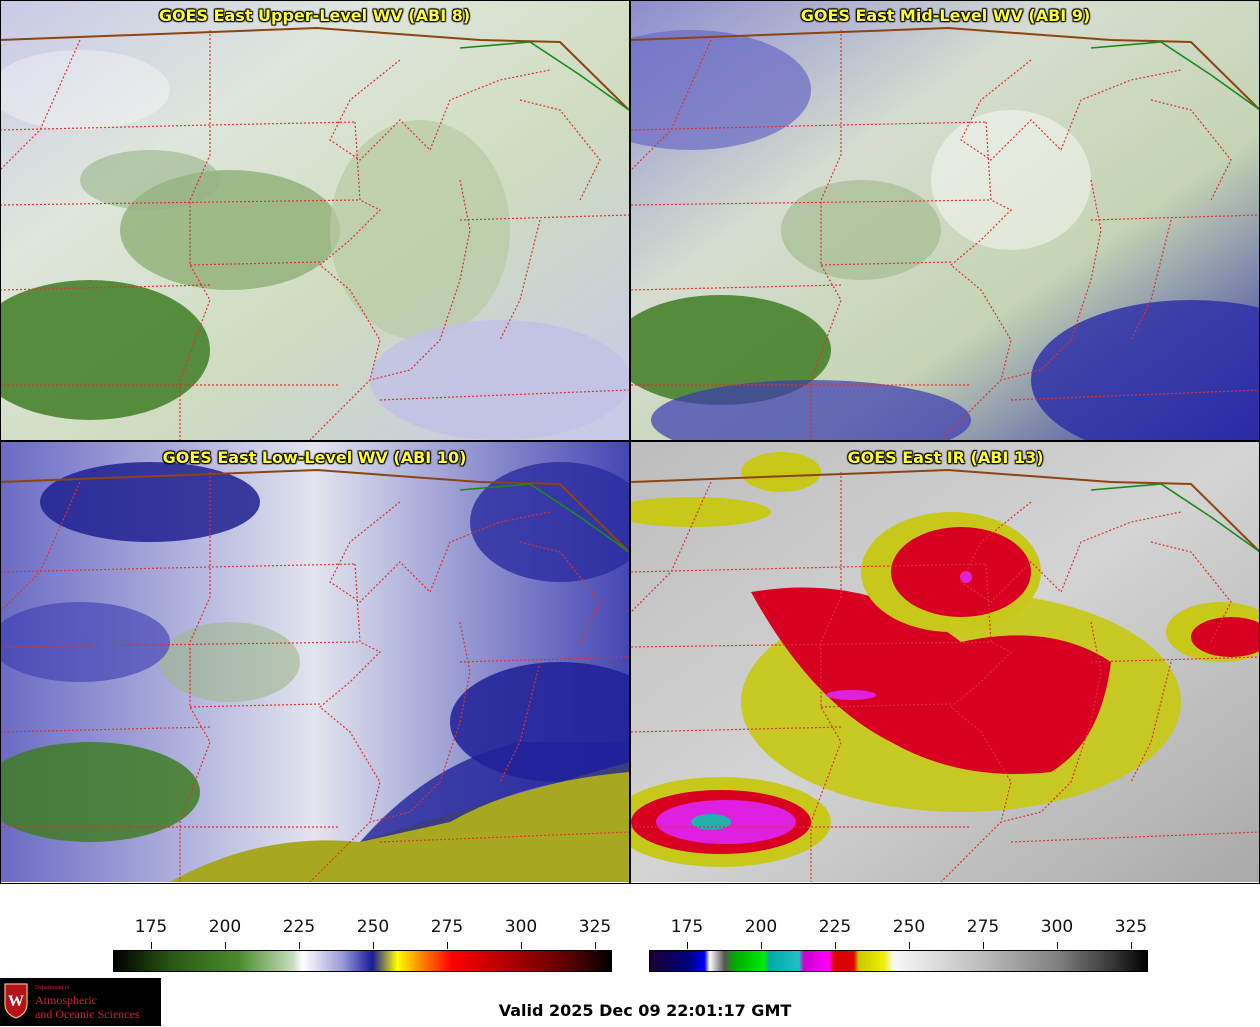 The height and width of the screenshot is (1027, 1260). Describe the element at coordinates (87, 1014) in the screenshot. I see `logo-line2: and Oceanic Sciences` at that location.